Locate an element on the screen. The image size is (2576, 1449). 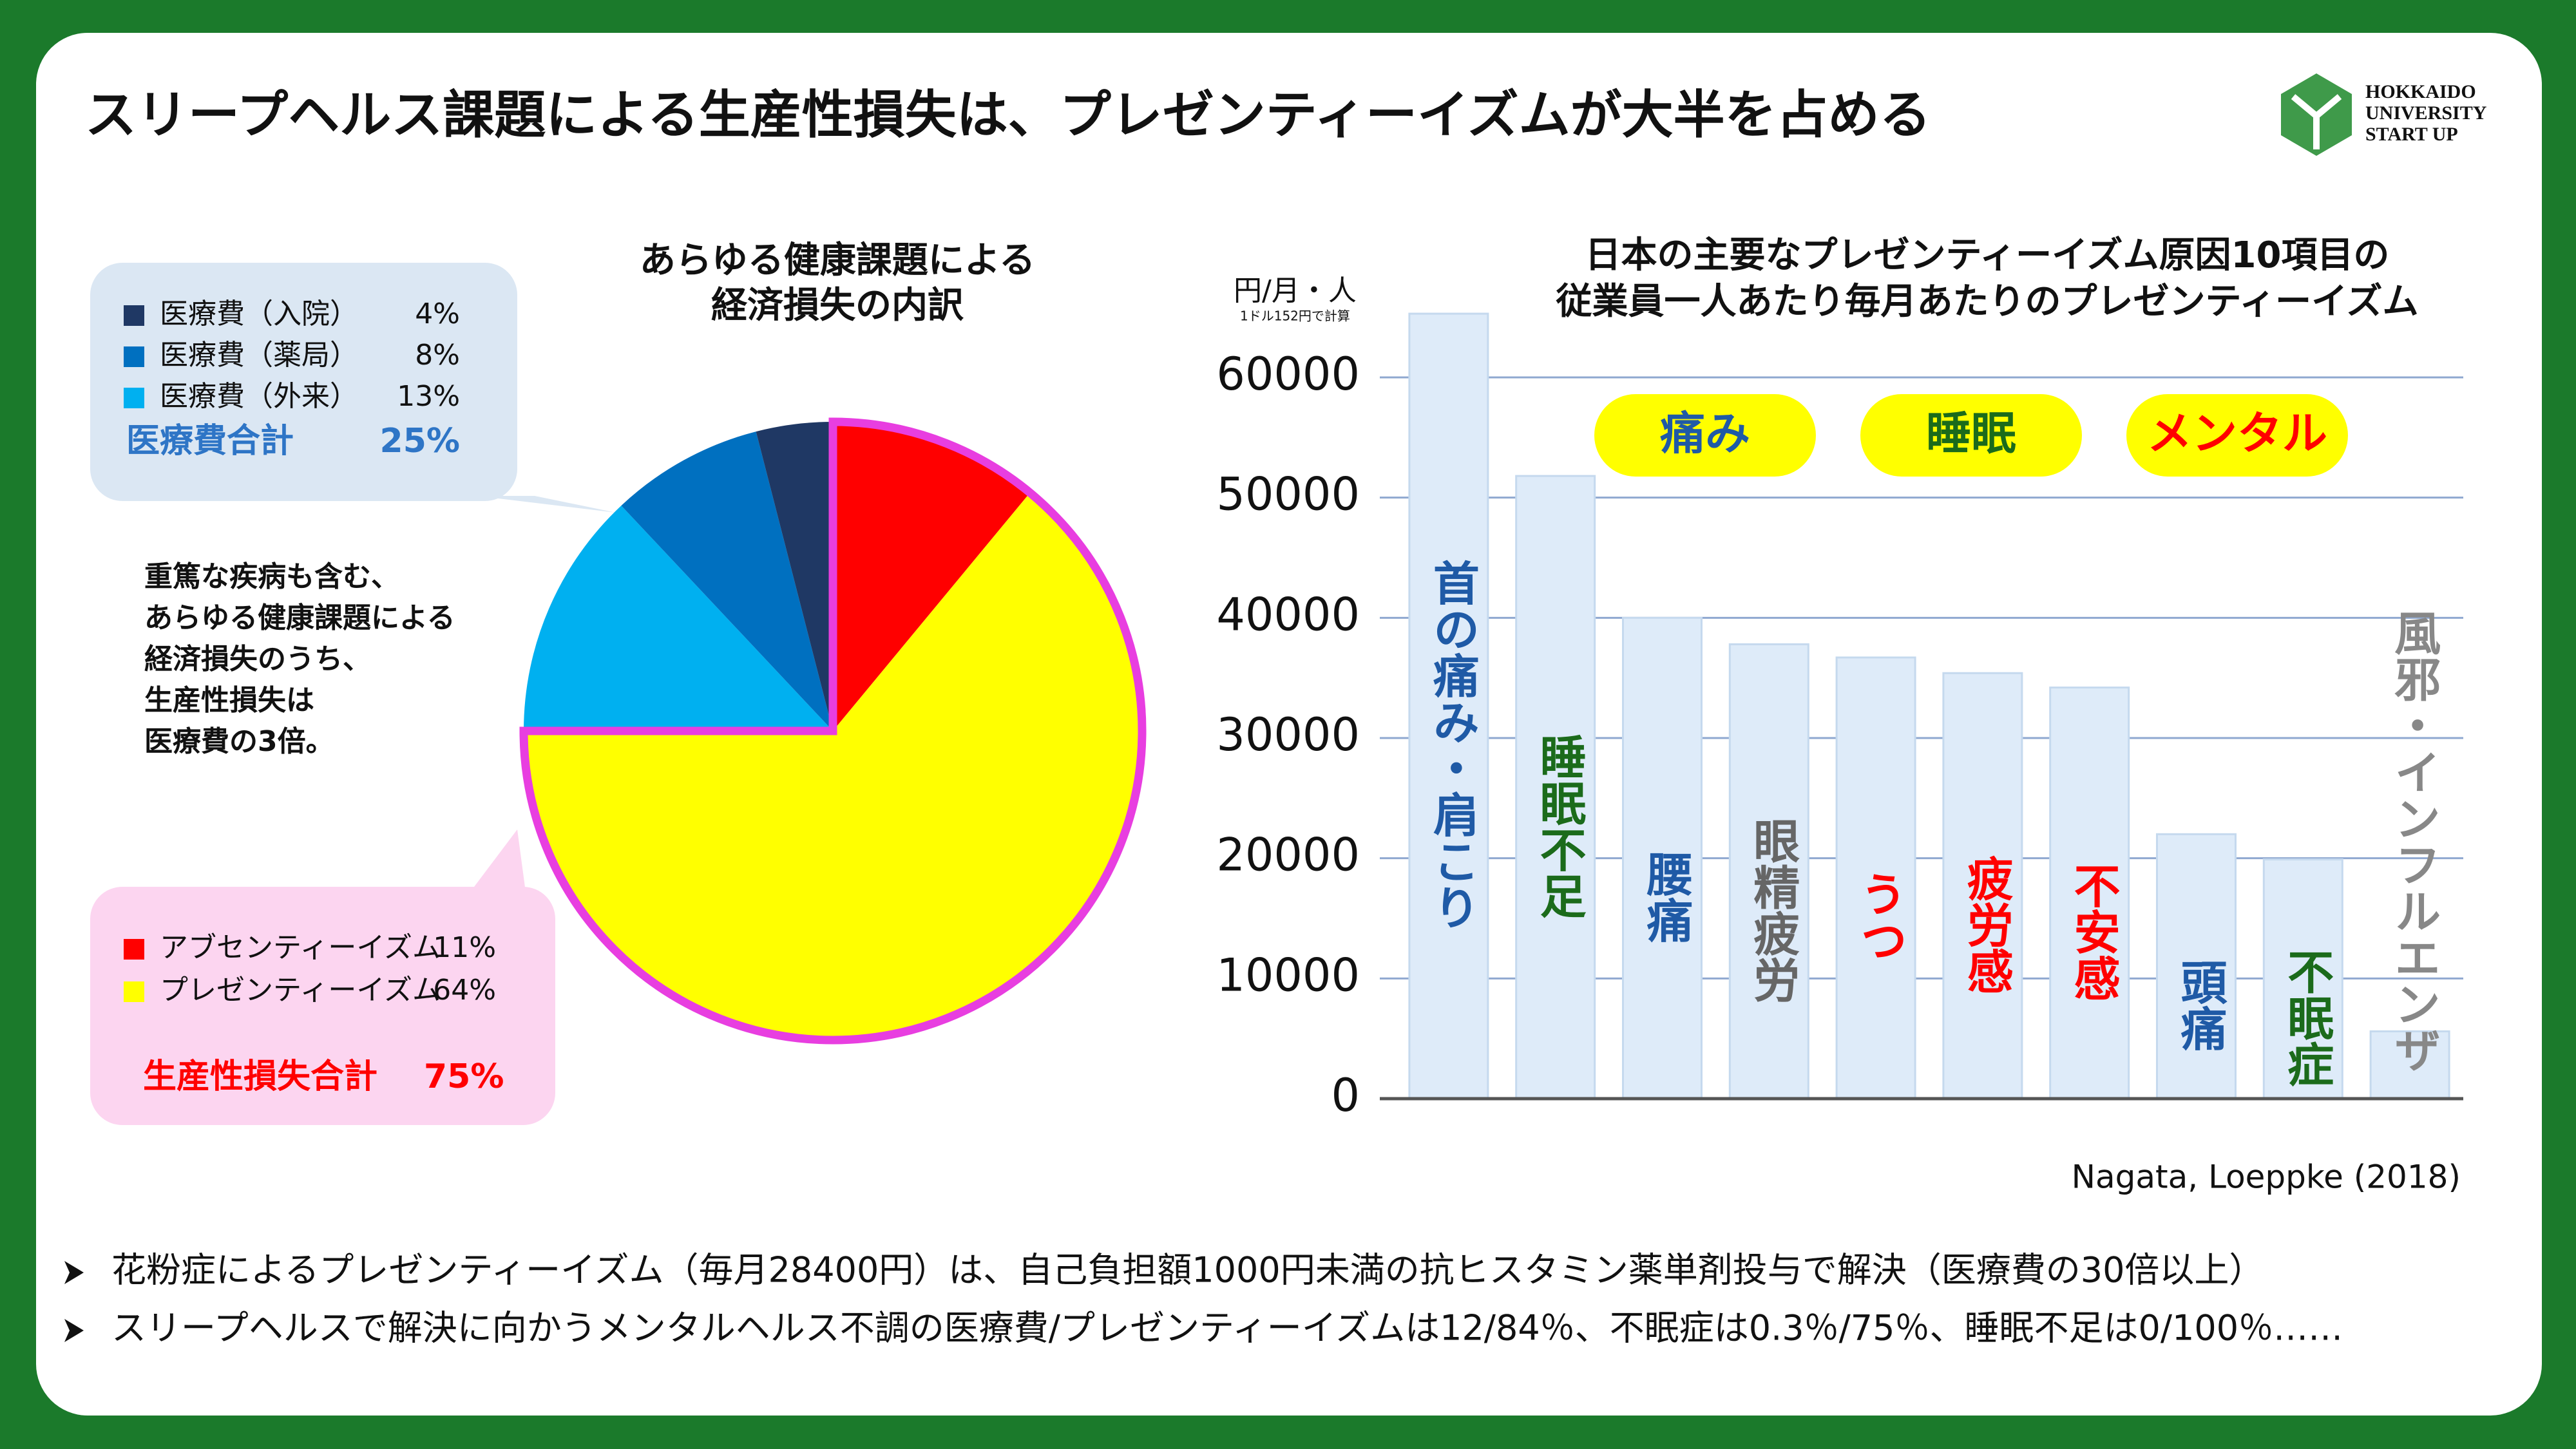
callout-productivity is located at coordinates (322, 977).